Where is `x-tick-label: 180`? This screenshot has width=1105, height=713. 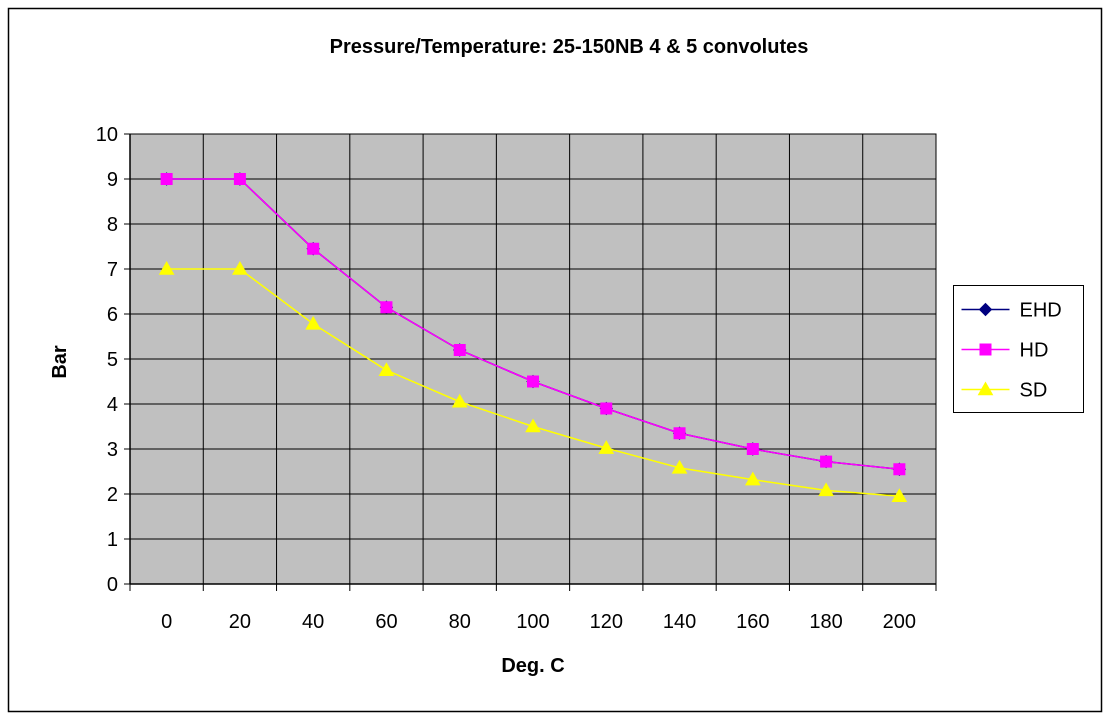
x-tick-label: 180 is located at coordinates (825, 622).